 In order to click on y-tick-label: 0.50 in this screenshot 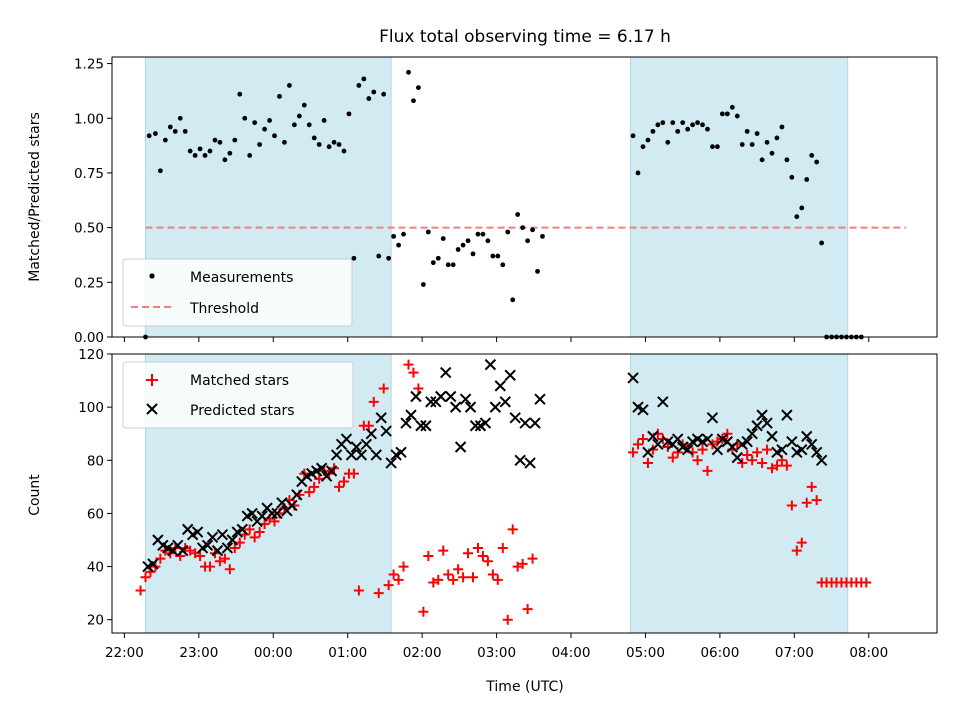, I will do `click(89, 229)`.